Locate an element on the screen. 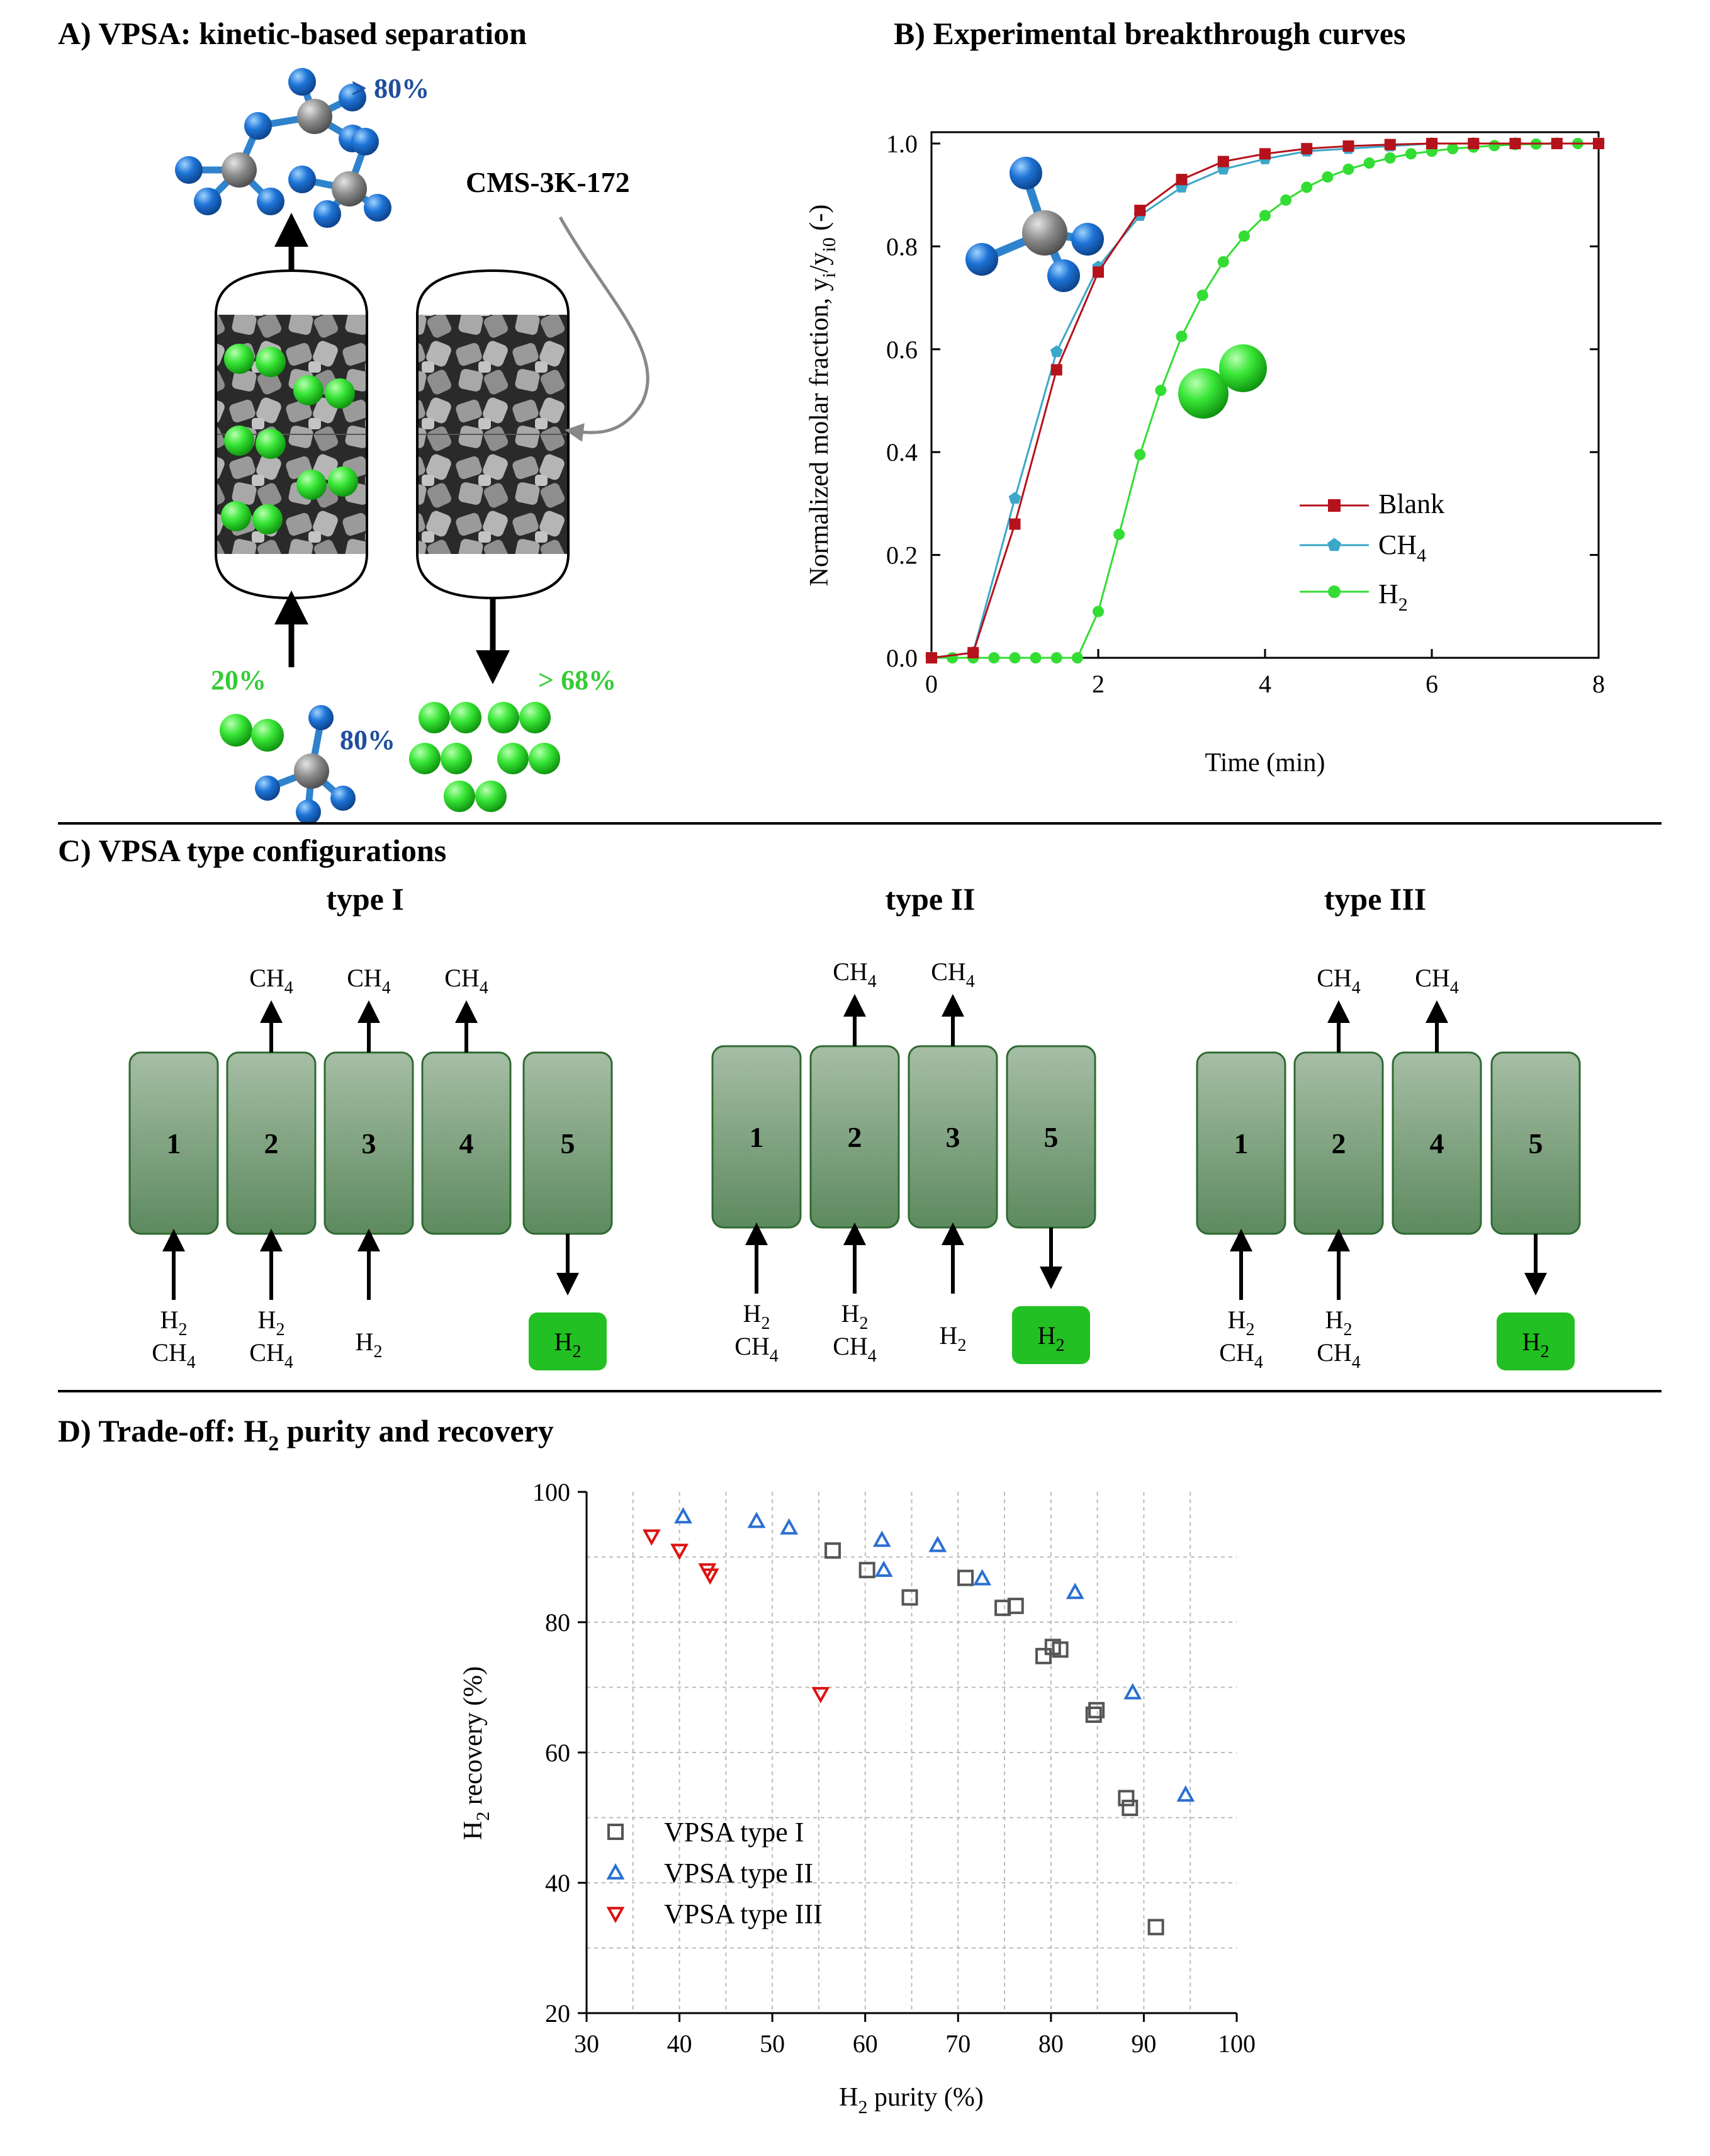 The width and height of the screenshot is (1710, 2156). plot-b-axes: 0 2 4 6 8 0.0 0.2 0.4 0.6 0.8 1.0 is located at coordinates (1245, 414).